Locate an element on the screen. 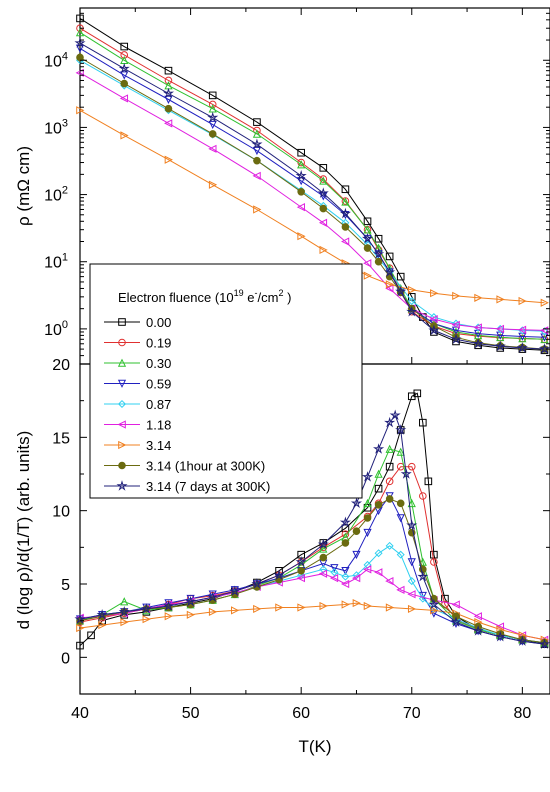 The height and width of the screenshot is (792, 550). legend-title-unit: /cm is located at coordinates (267, 297).